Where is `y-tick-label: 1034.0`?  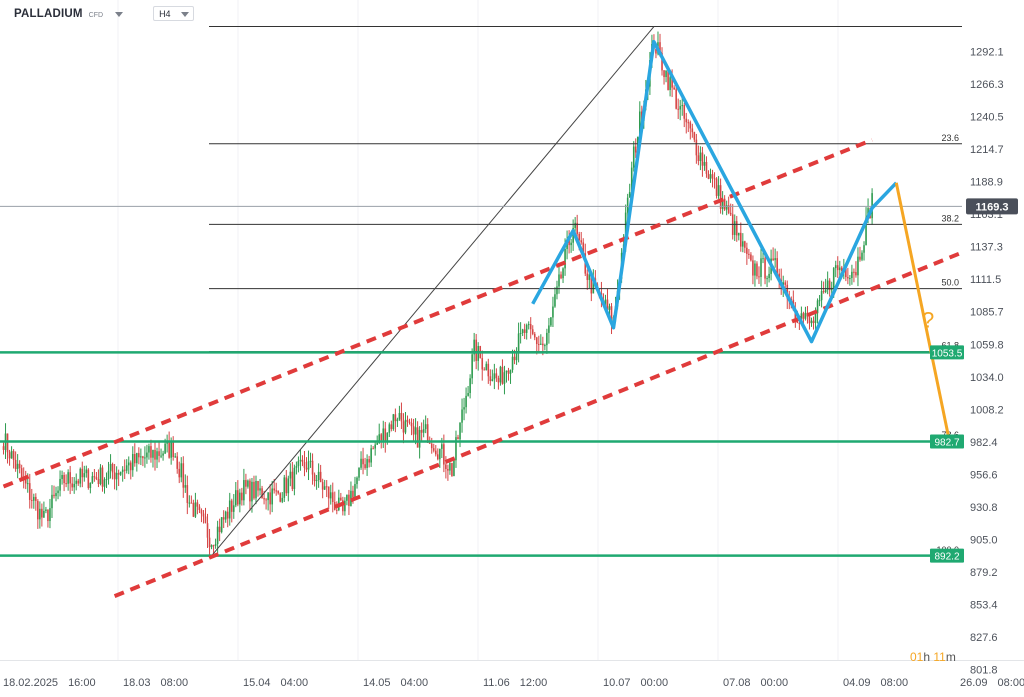 y-tick-label: 1034.0 is located at coordinates (987, 378).